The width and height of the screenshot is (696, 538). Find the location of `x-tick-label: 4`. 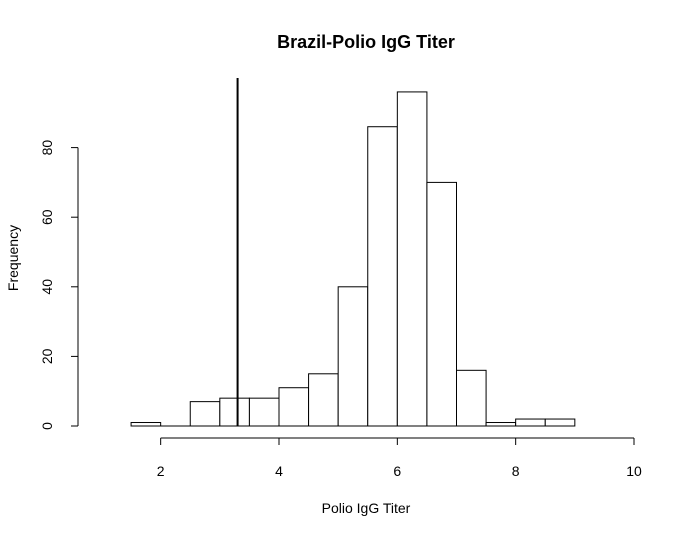

x-tick-label: 4 is located at coordinates (279, 471).